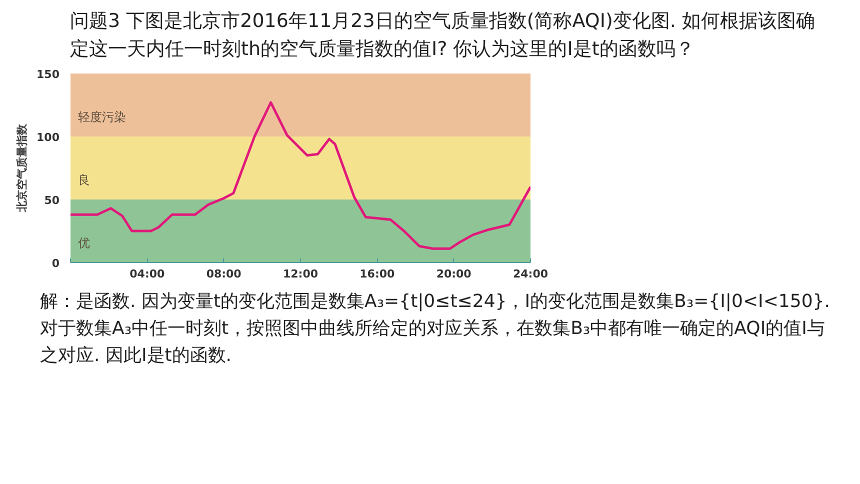  Describe the element at coordinates (22, 168) in the screenshot. I see `y-axis-title: 北京空气质量指数` at that location.